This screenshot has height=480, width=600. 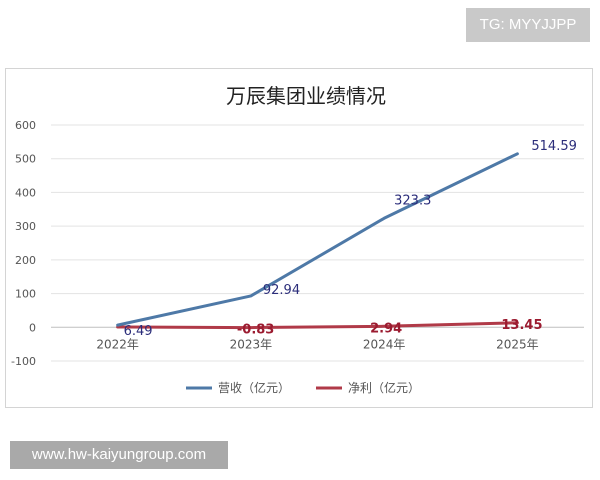 What do you see at coordinates (117, 344) in the screenshot?
I see `x-tick-label: 2022年` at bounding box center [117, 344].